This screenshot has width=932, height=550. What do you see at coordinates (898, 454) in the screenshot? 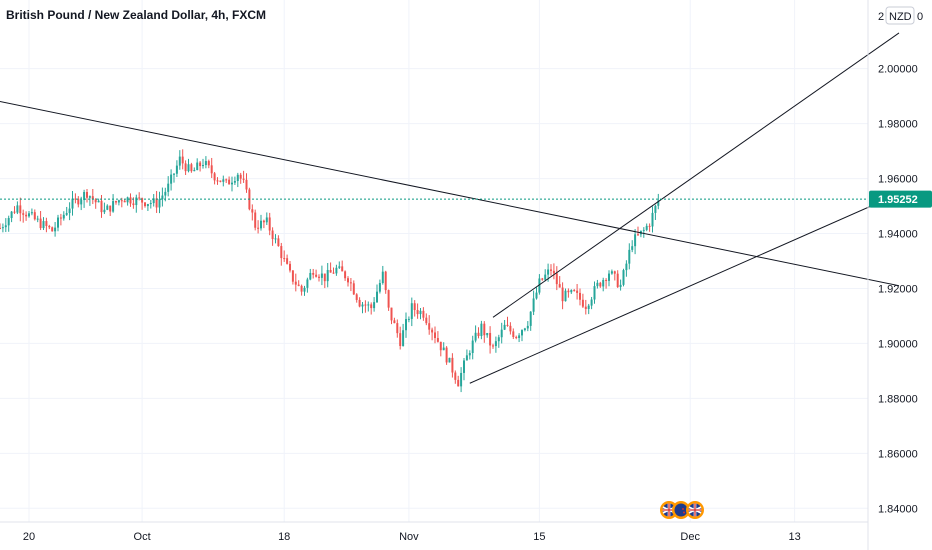
I see `price-tick-label: 1.86000` at bounding box center [898, 454].